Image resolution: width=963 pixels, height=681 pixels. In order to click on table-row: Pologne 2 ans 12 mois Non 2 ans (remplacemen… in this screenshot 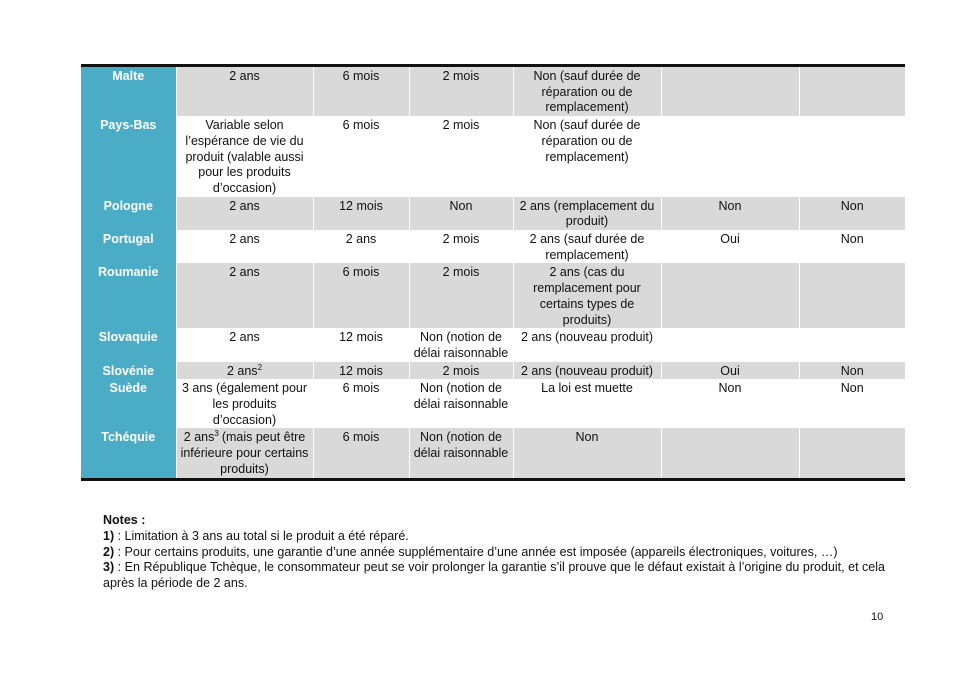, I will do `click(493, 213)`.